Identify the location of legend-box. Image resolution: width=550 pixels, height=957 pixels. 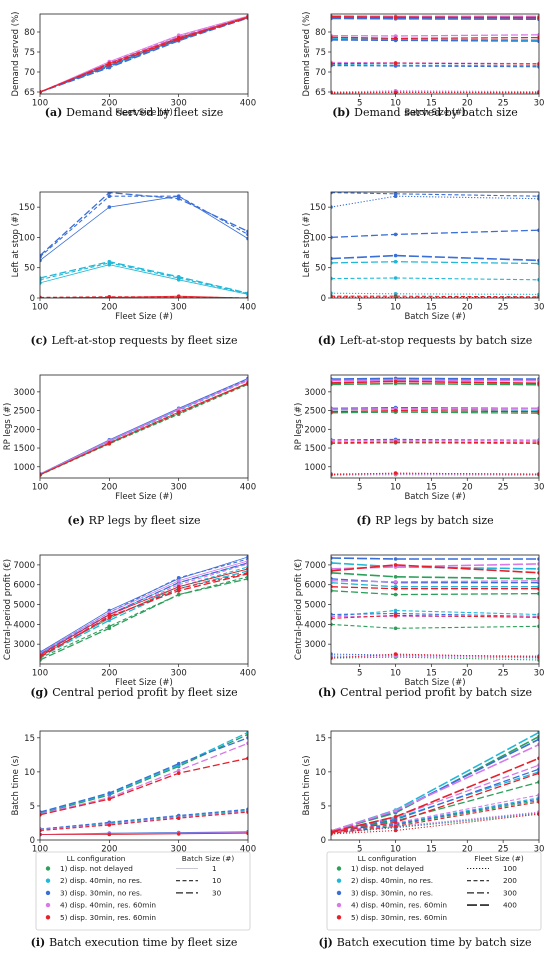
(143, 891).